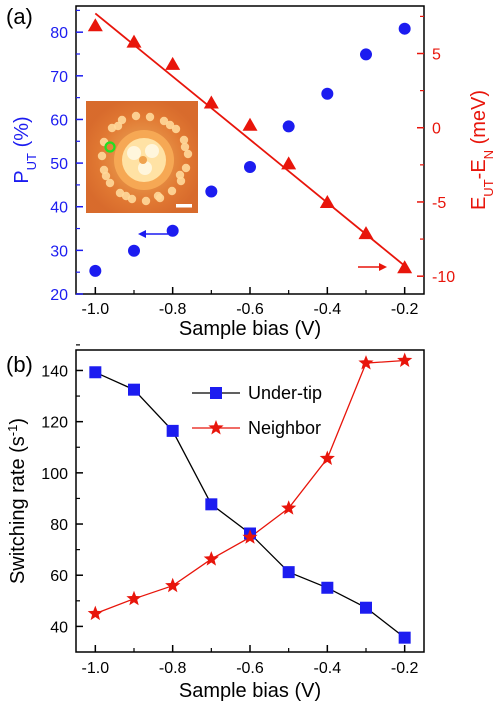 The height and width of the screenshot is (708, 500). Describe the element at coordinates (184, 206) in the screenshot. I see `scale-bar` at that location.